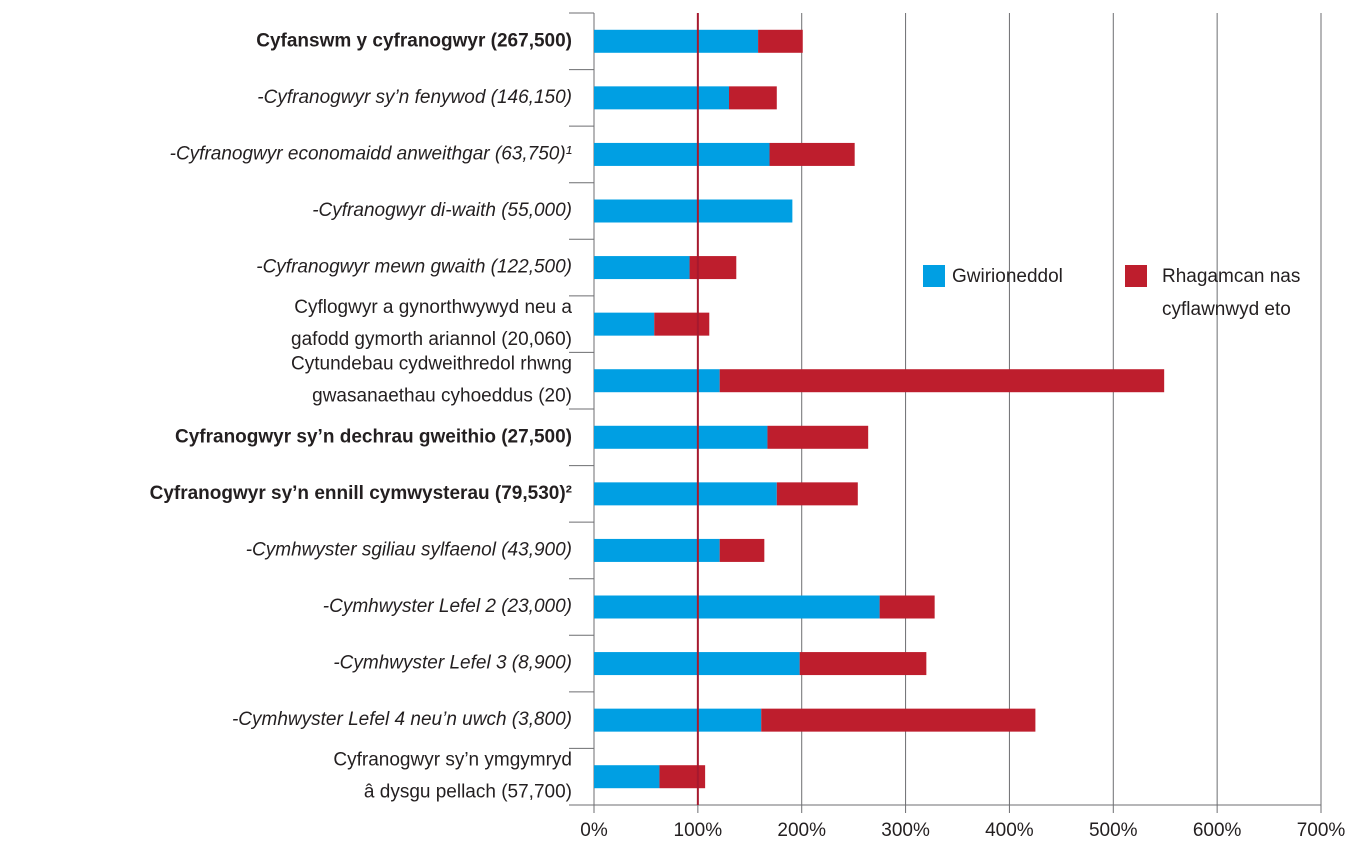  What do you see at coordinates (452, 760) in the screenshot?
I see `category-label: Cyfranogwyr sy’n ymgymryd` at bounding box center [452, 760].